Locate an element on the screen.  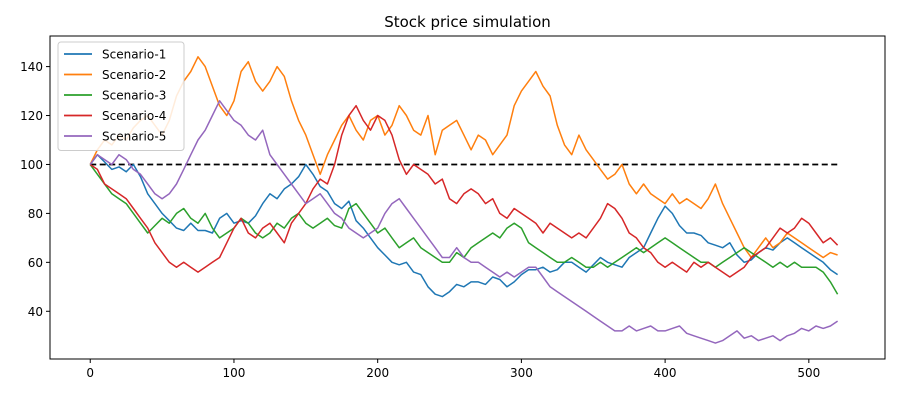
y-tick-label: 100 is located at coordinates (31, 165).